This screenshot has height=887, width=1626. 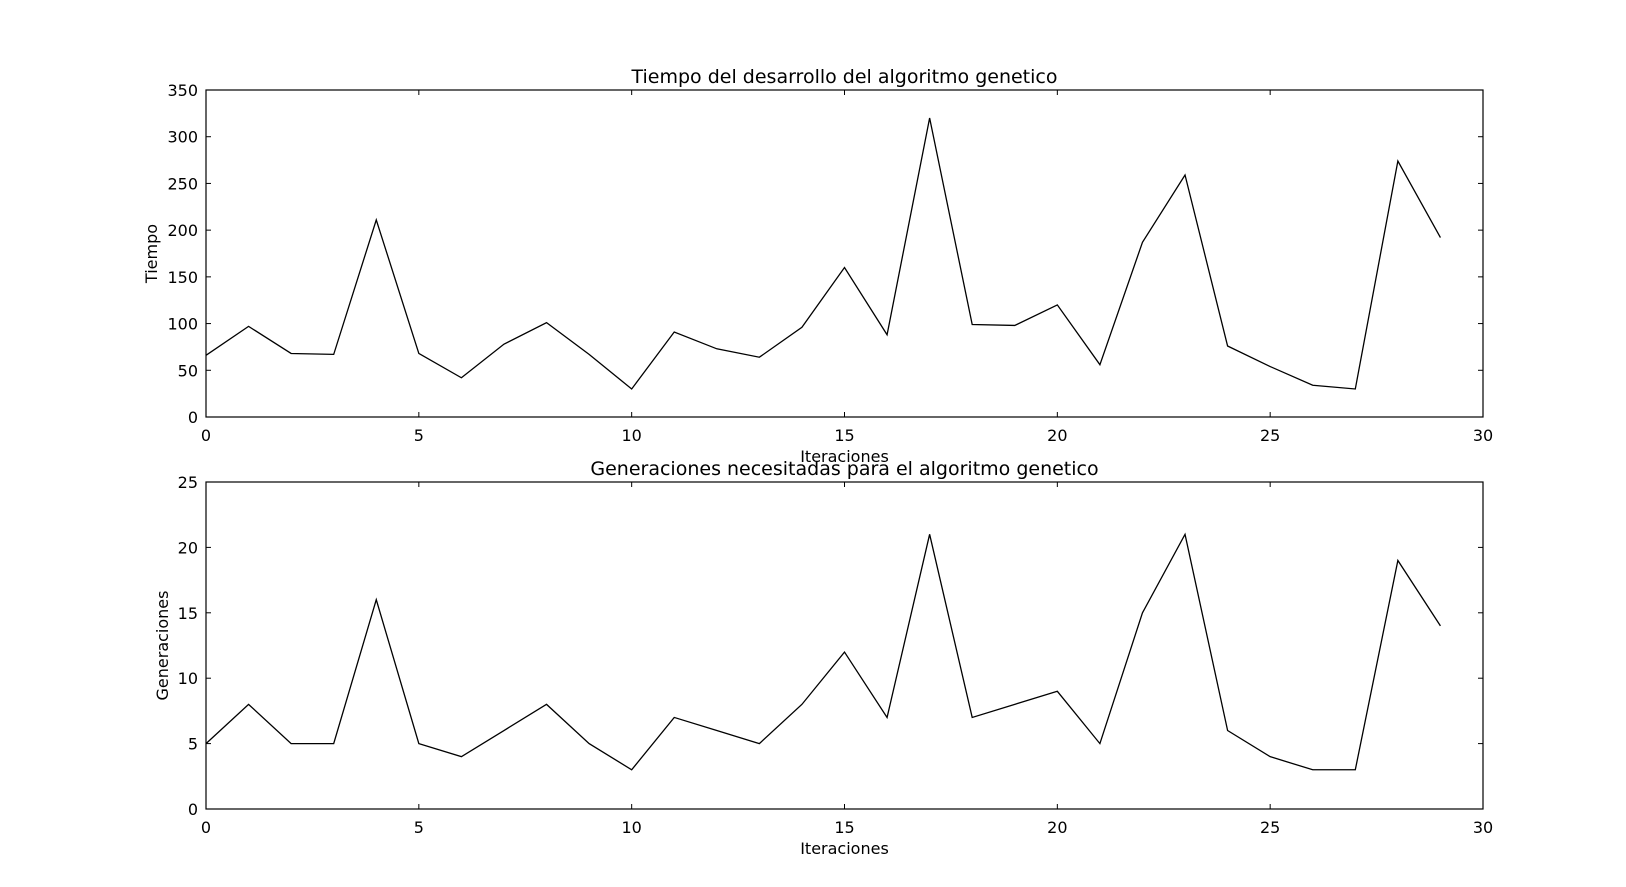 What do you see at coordinates (188, 613) in the screenshot?
I see `y-tick-label: 15` at bounding box center [188, 613].